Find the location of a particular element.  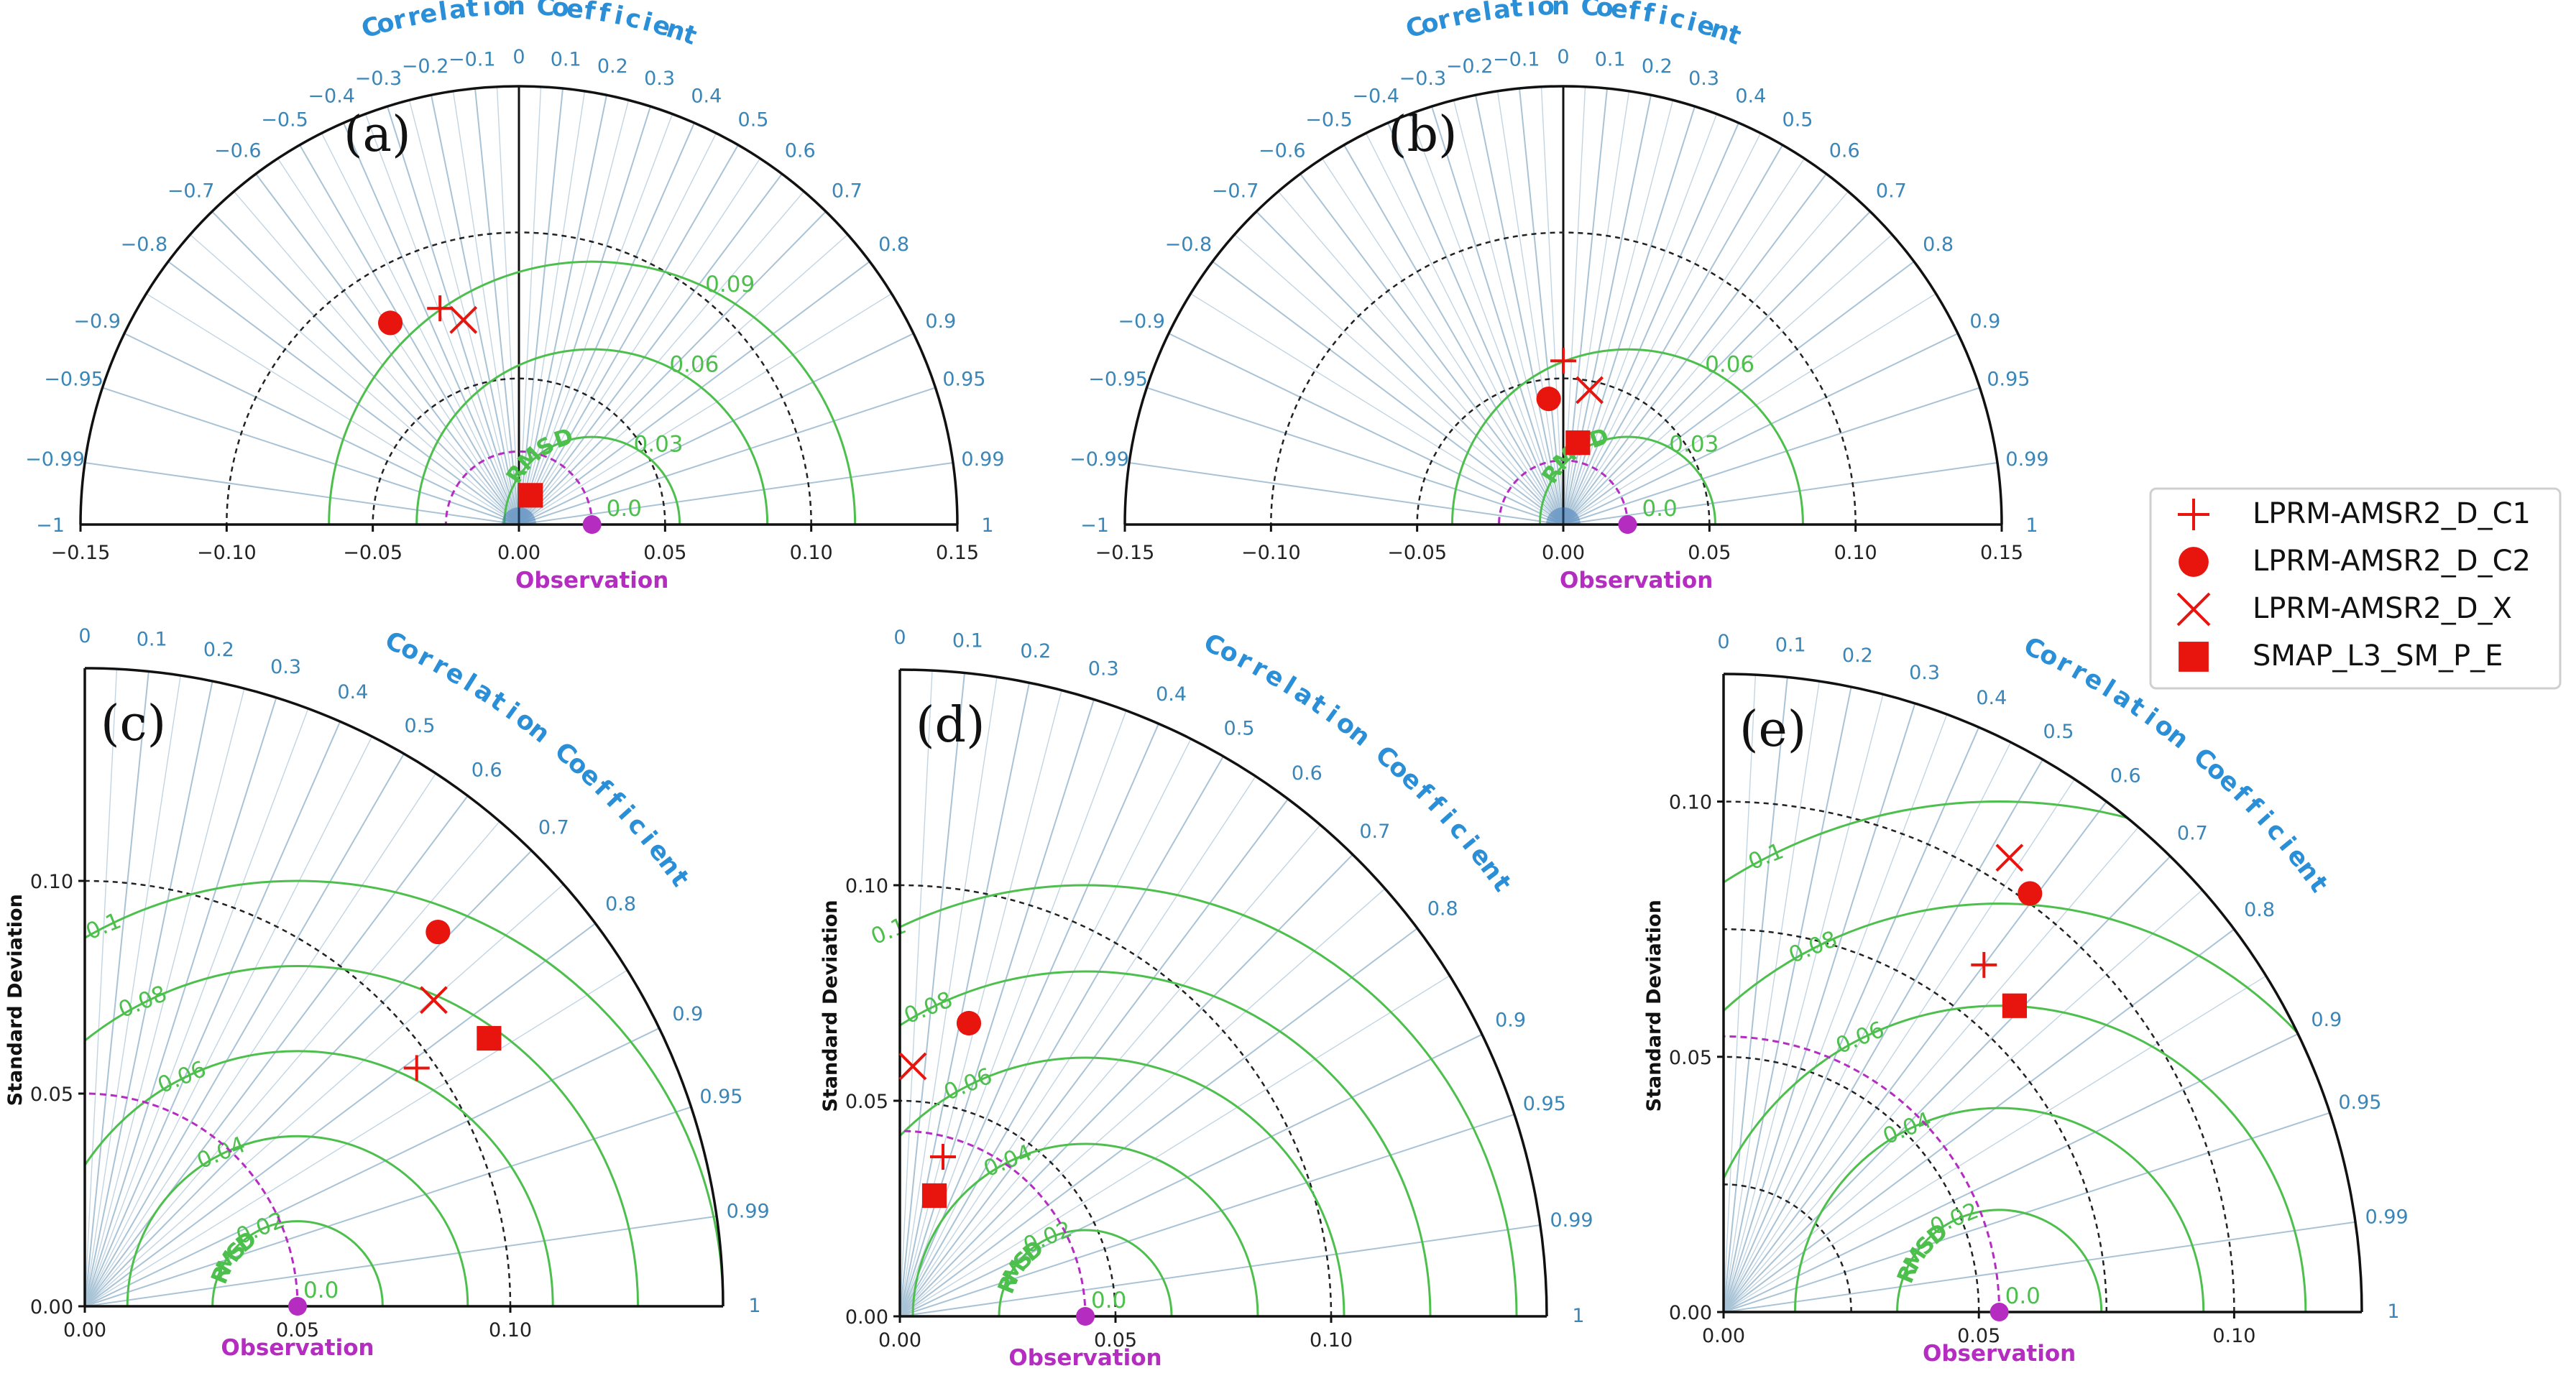

std-circle is located at coordinates (1563, 378).